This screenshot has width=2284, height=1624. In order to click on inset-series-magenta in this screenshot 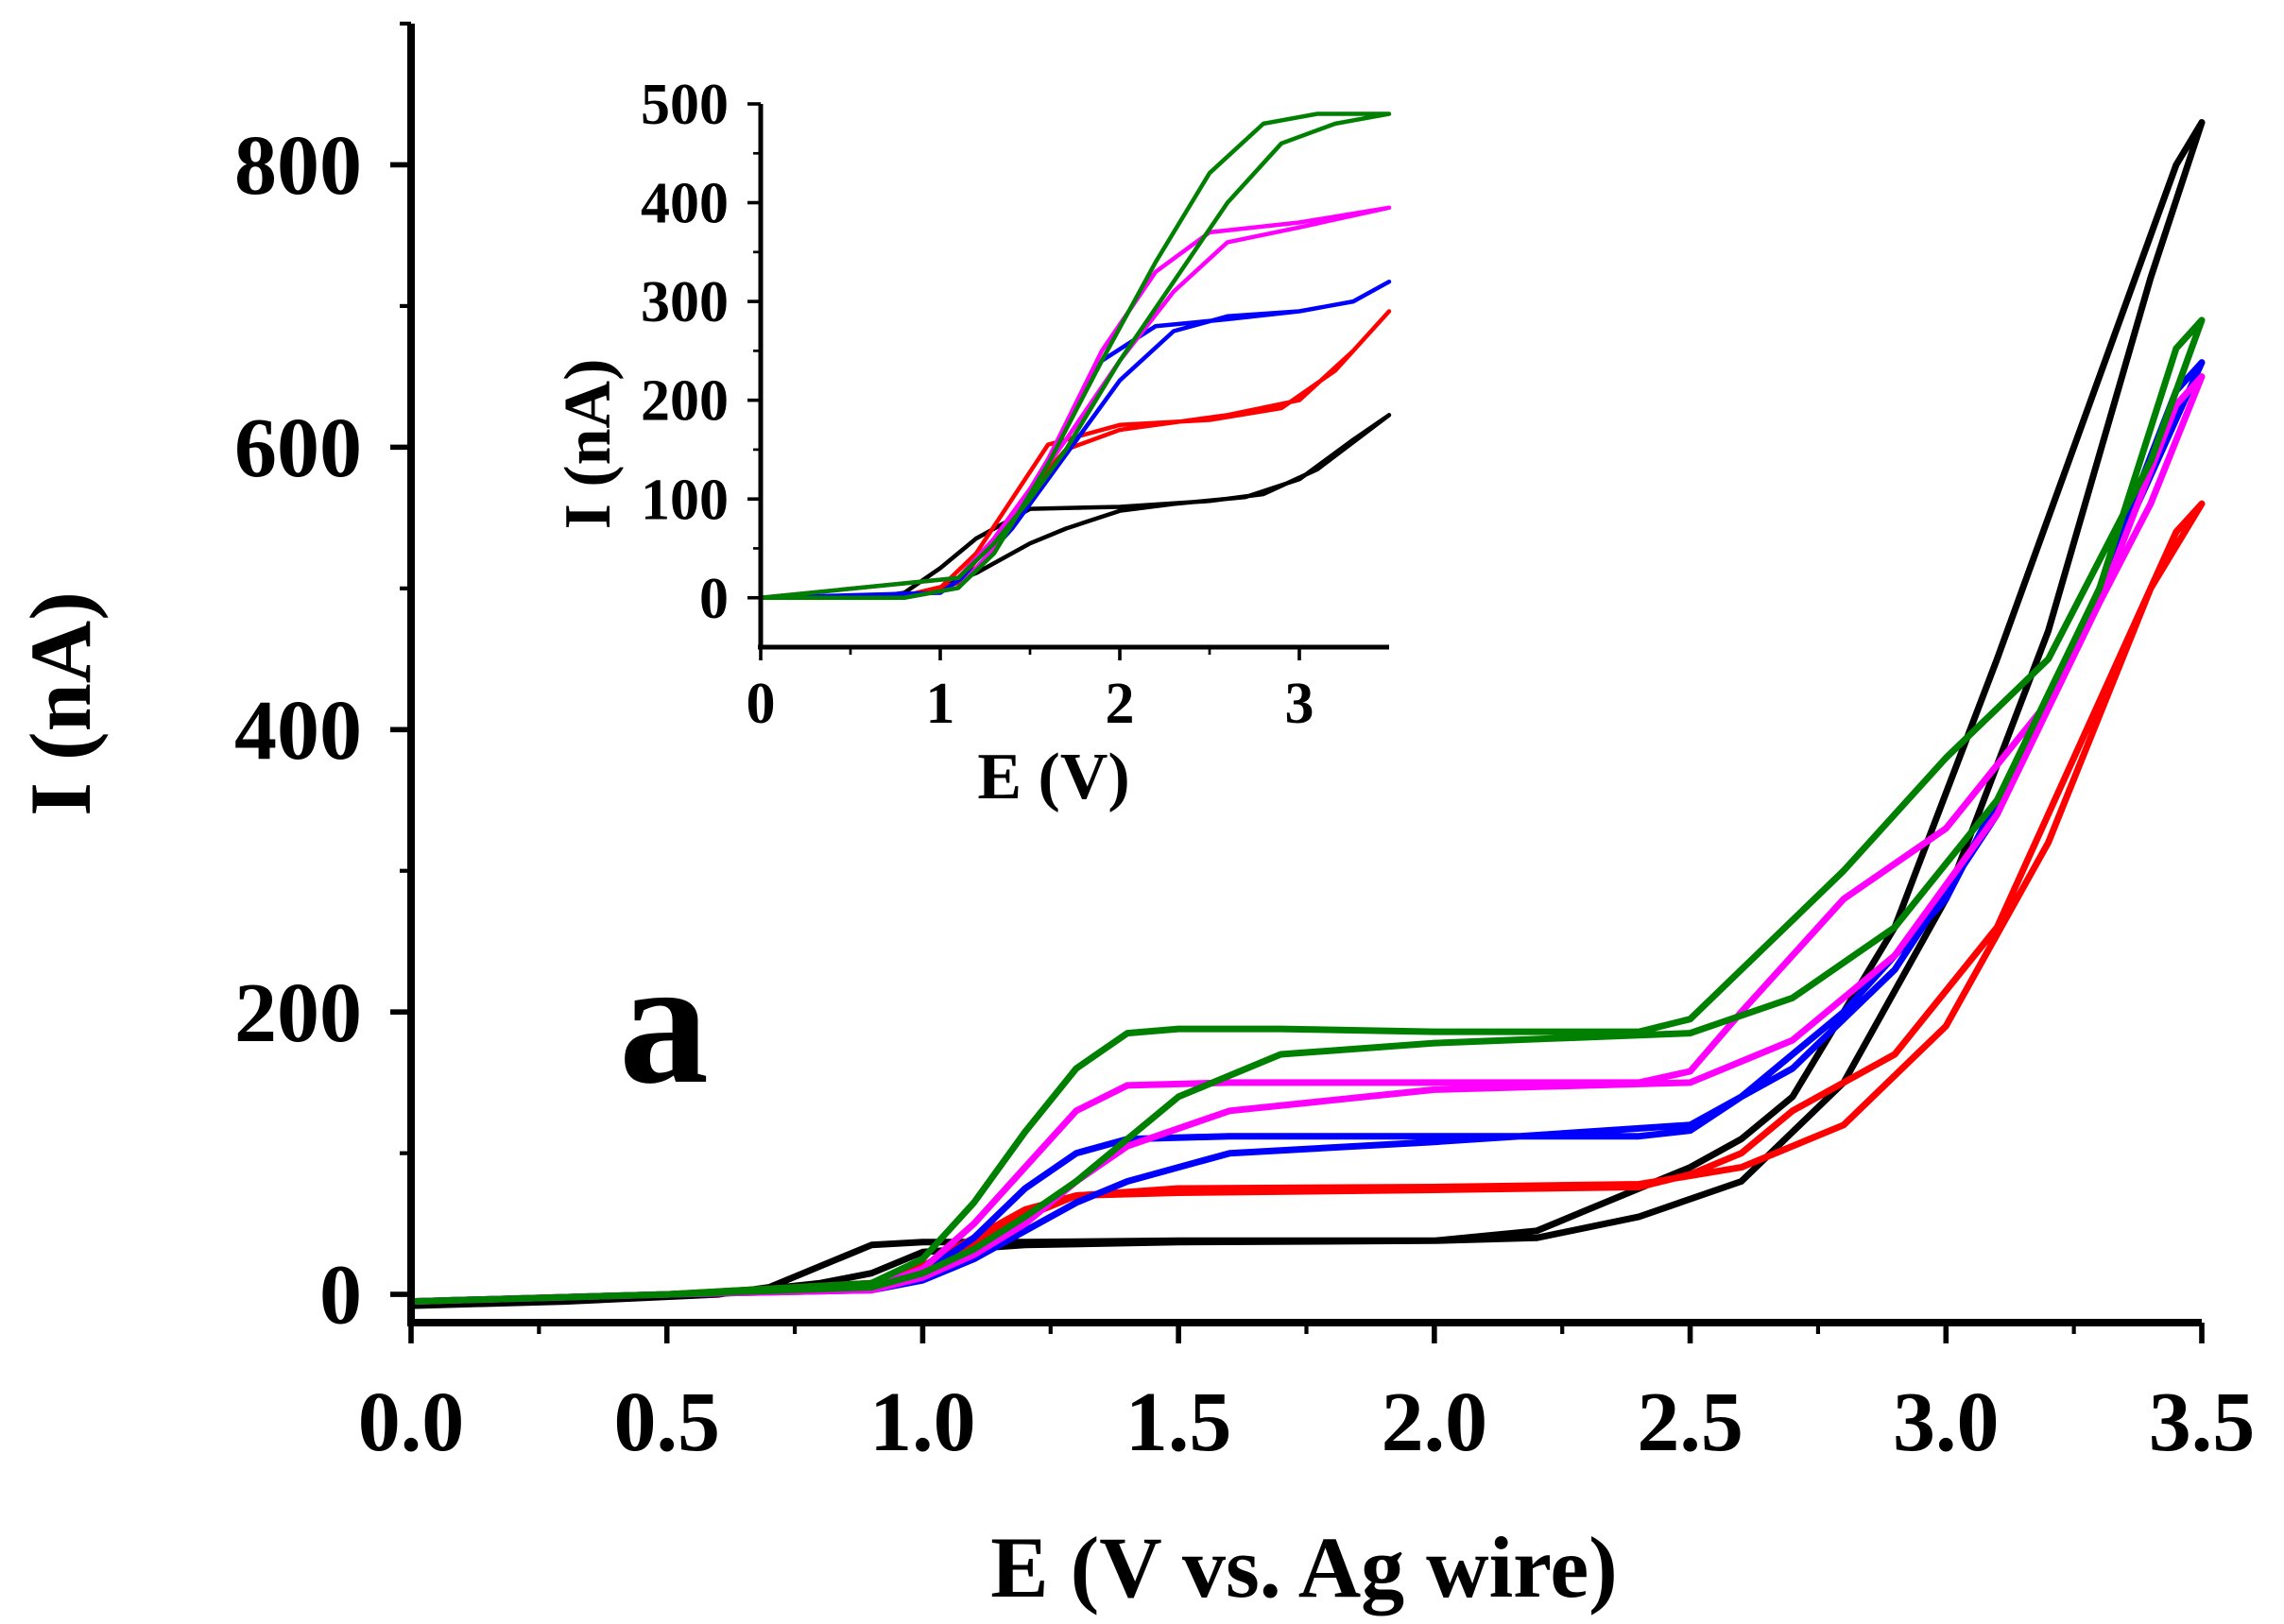, I will do `click(1075, 402)`.